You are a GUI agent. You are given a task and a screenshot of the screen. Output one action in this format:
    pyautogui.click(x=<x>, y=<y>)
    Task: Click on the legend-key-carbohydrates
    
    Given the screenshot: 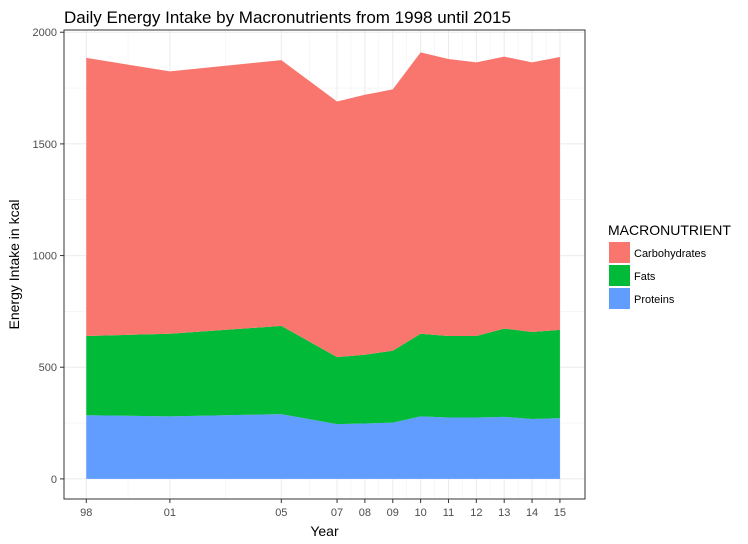 What is the action you would take?
    pyautogui.click(x=619, y=252)
    